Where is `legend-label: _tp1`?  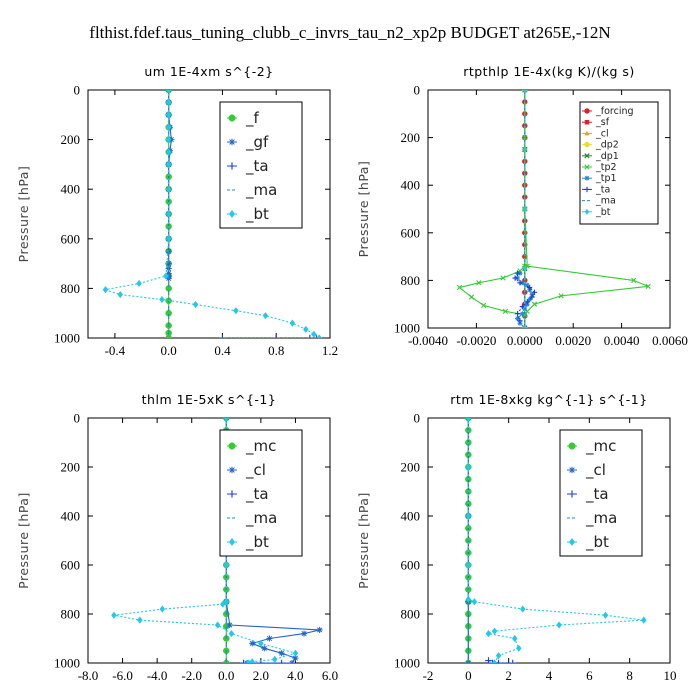 legend-label: _tp1 is located at coordinates (606, 178).